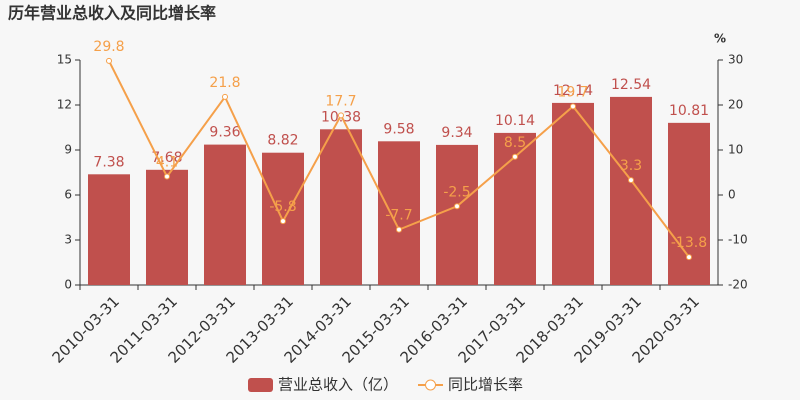 The image size is (800, 400). Describe the element at coordinates (167, 163) in the screenshot. I see `line-value-label: 4.1` at that location.